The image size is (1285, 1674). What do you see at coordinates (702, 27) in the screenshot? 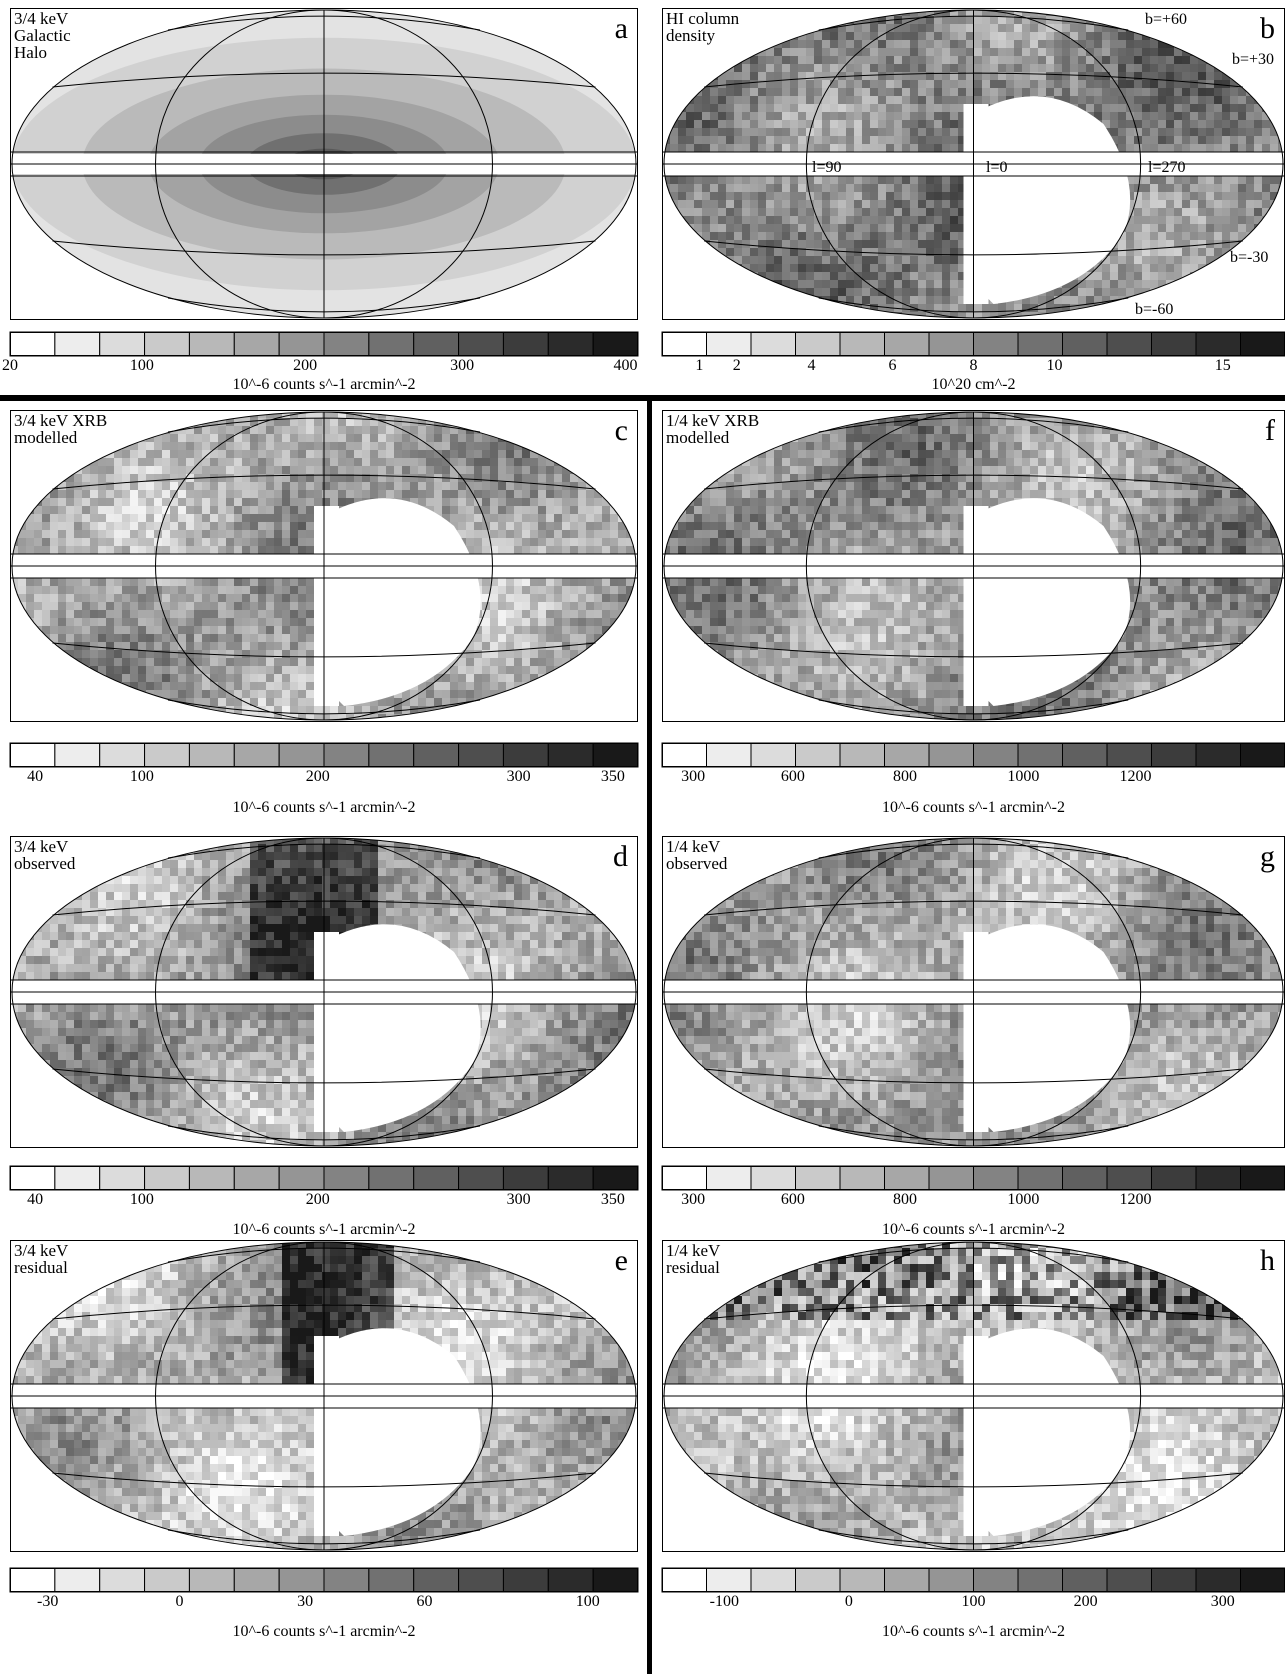
I see `panel-title-b: HI column density` at bounding box center [702, 27].